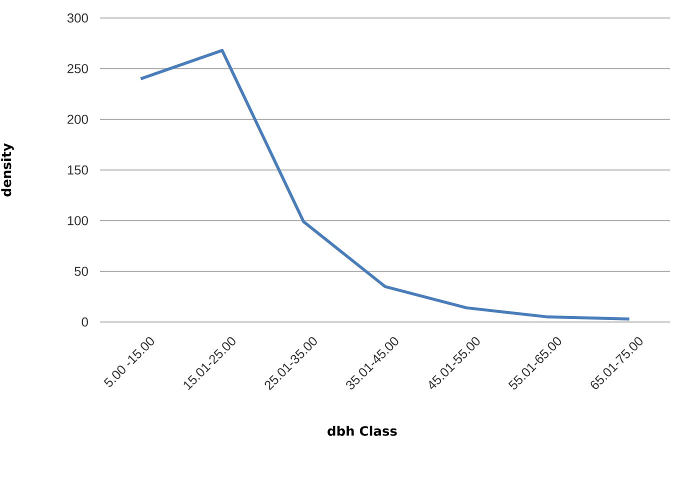 Image resolution: width=673 pixels, height=488 pixels. I want to click on y-tick-label: 50, so click(81, 271).